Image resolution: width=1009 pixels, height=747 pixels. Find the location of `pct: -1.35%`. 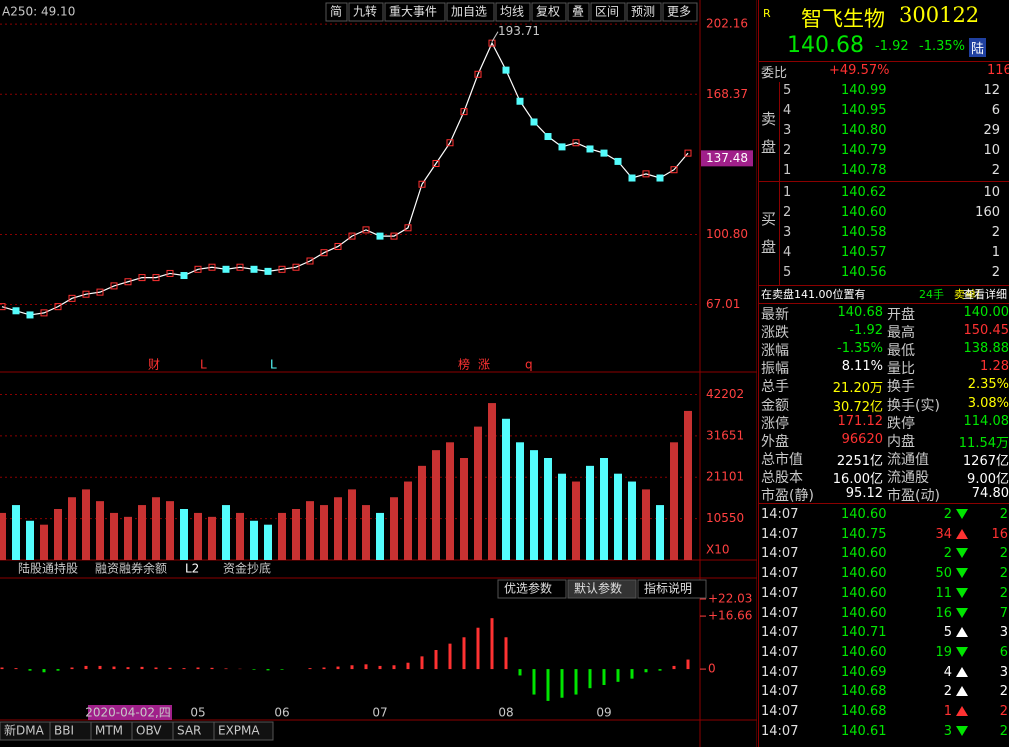

pct: -1.35% is located at coordinates (942, 46).